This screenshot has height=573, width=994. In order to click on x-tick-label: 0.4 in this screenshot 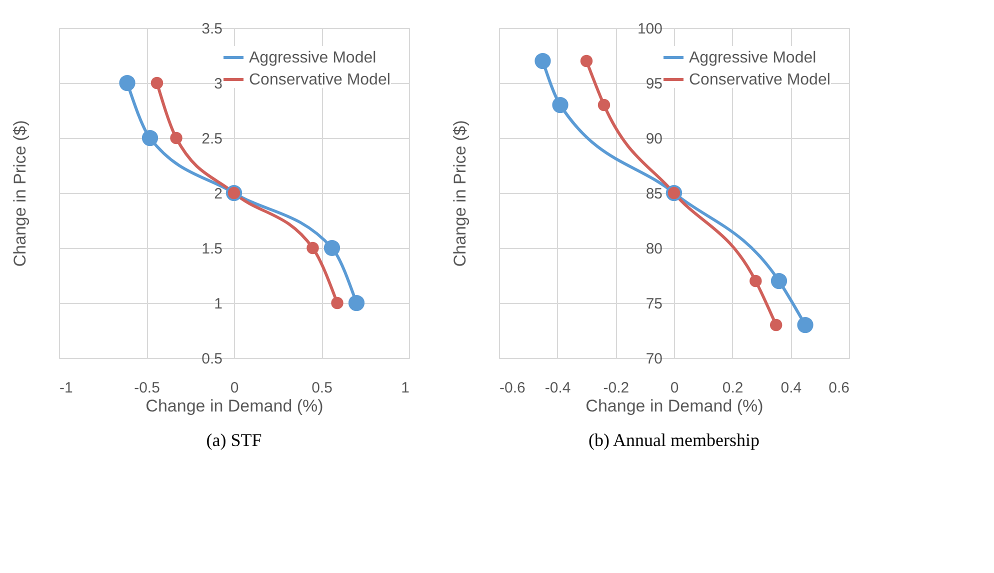, I will do `click(791, 388)`.